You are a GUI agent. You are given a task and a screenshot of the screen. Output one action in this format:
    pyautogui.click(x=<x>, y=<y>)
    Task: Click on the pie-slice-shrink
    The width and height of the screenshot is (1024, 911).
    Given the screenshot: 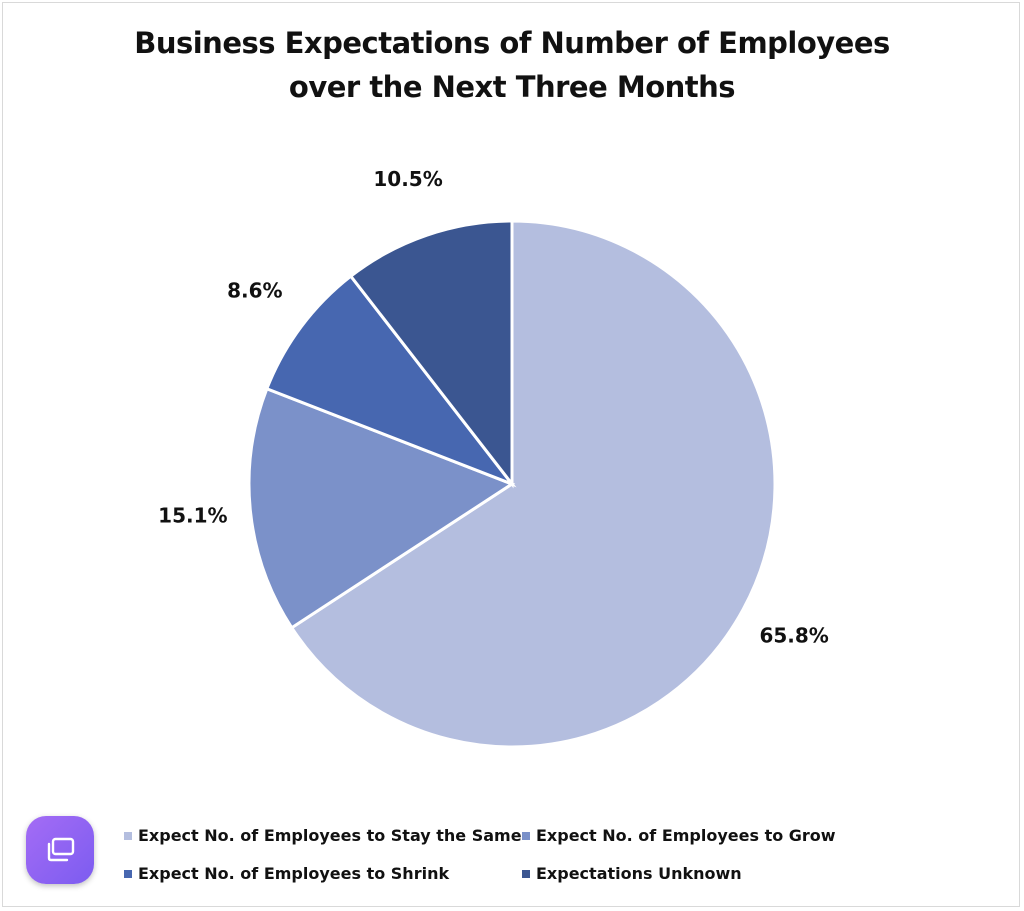 What is the action you would take?
    pyautogui.click(x=390, y=381)
    